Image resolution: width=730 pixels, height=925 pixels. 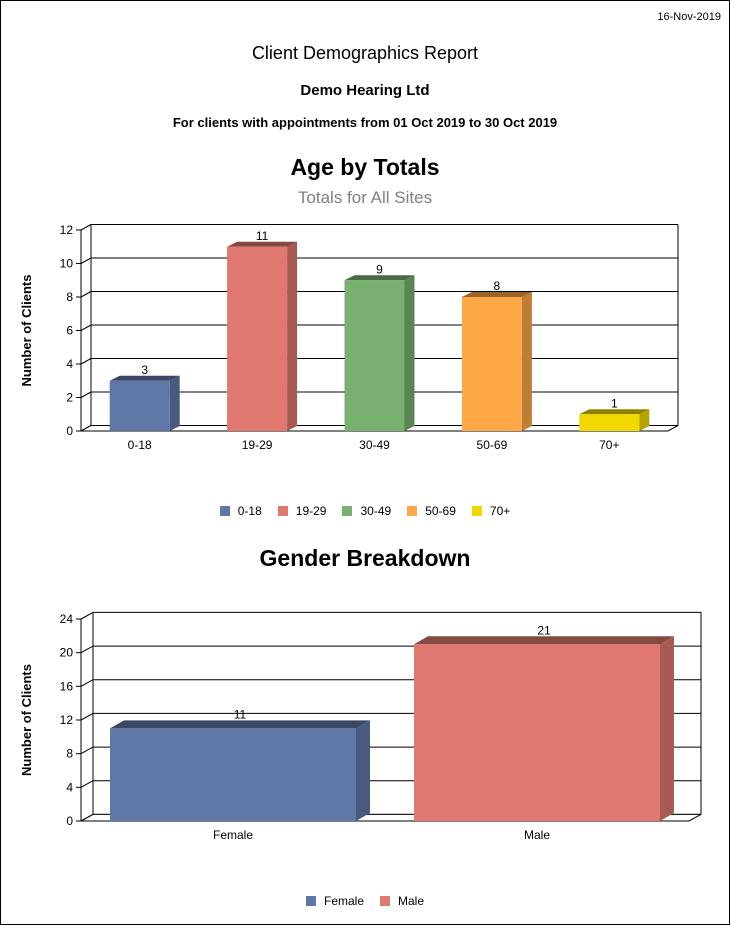 I want to click on age-legend-label: 50-69, so click(x=440, y=511).